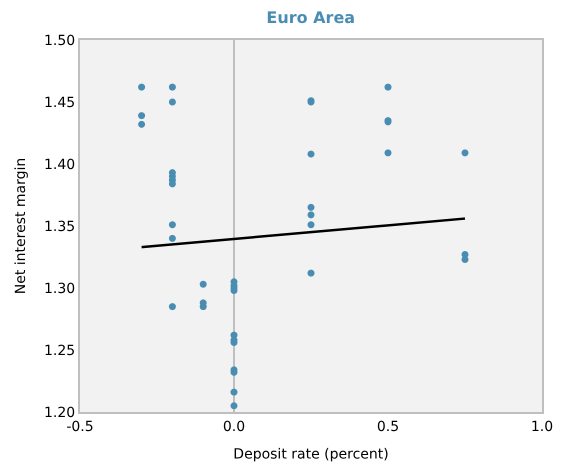  What do you see at coordinates (60, 350) in the screenshot?
I see `y-tick-label: 1.25` at bounding box center [60, 350].